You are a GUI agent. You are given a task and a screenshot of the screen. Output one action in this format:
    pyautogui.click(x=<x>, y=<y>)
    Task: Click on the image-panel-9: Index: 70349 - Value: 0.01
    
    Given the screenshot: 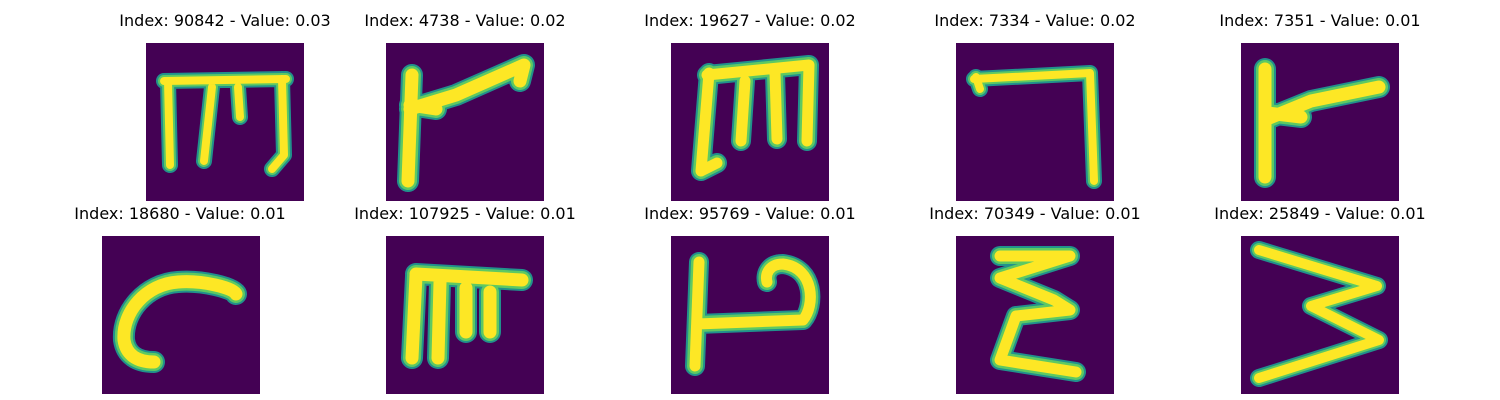 What is the action you would take?
    pyautogui.click(x=1035, y=298)
    